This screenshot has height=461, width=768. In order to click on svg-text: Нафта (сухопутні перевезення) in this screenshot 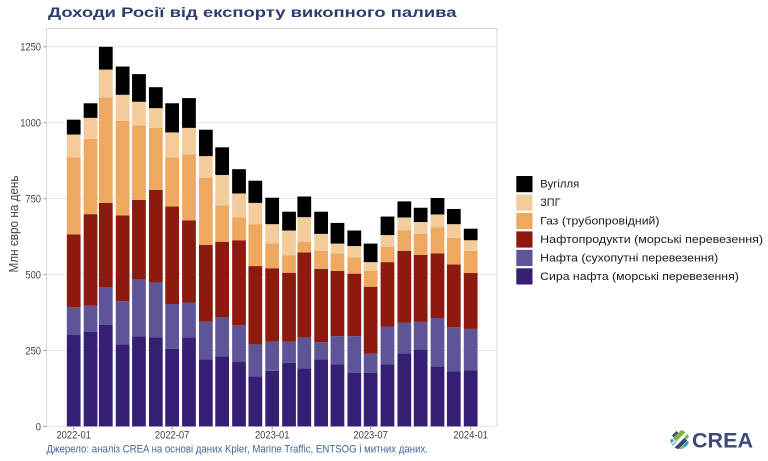, I will do `click(629, 258)`.